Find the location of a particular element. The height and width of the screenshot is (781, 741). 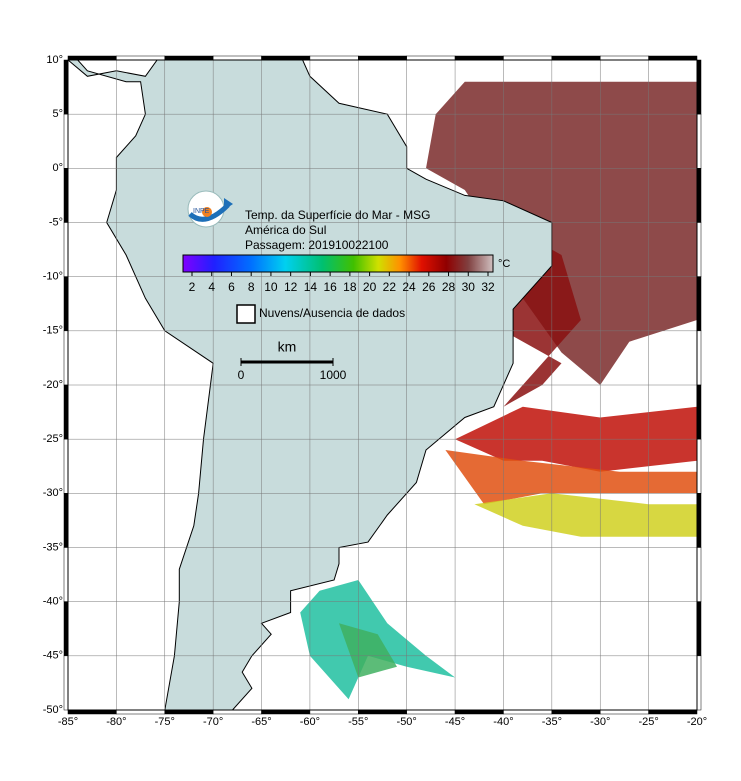

x-tick-label: -80° is located at coordinates (116, 722).